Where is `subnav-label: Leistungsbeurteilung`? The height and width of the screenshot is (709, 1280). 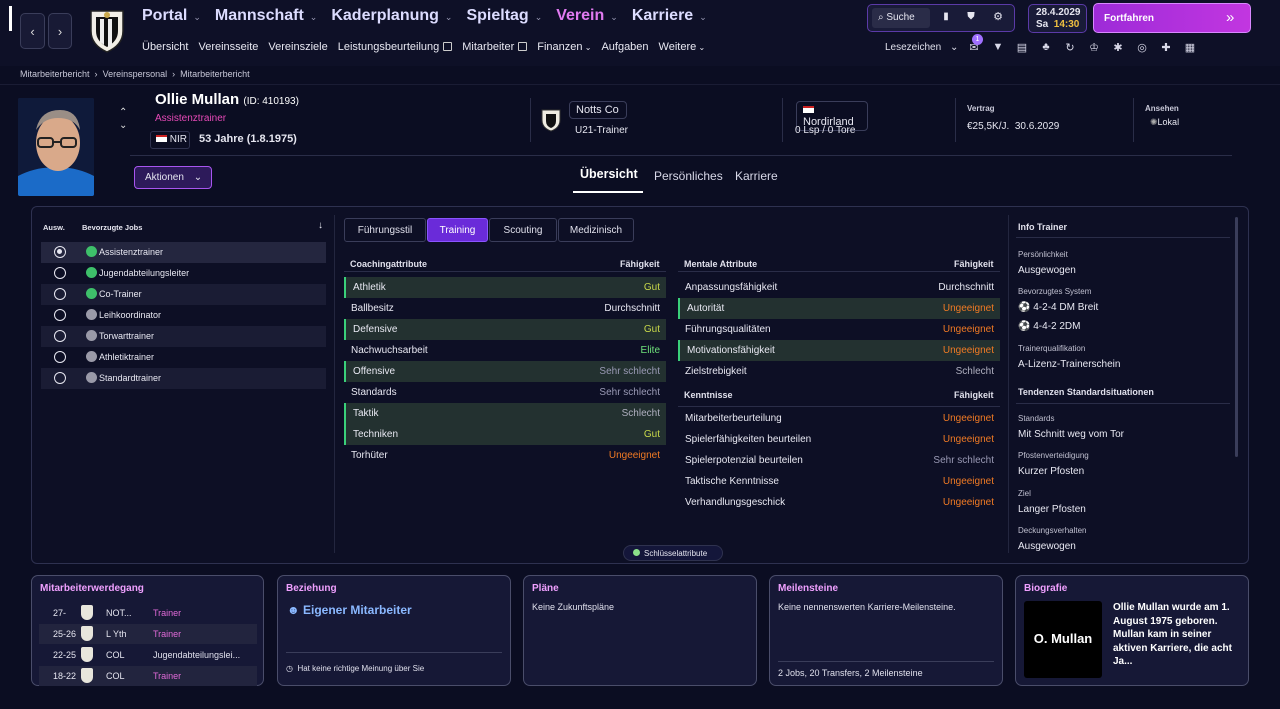
subnav-label: Leistungsbeurteilung is located at coordinates (388, 47).